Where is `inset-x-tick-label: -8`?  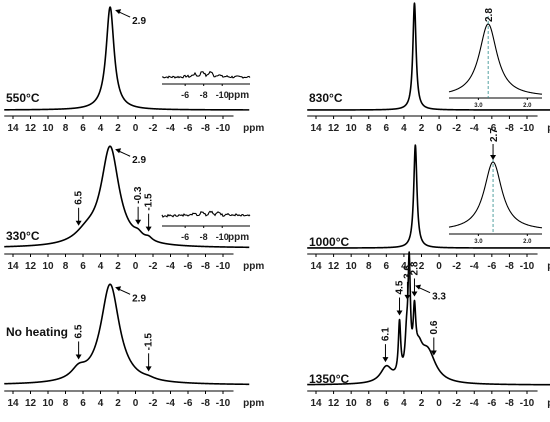
inset-x-tick-label: -8 is located at coordinates (204, 95).